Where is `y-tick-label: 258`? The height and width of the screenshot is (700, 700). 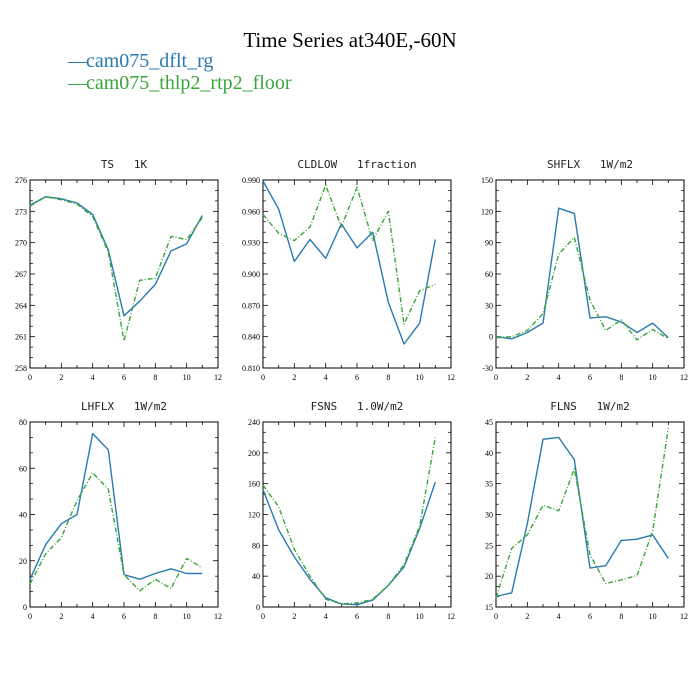
y-tick-label: 258 is located at coordinates (21, 368).